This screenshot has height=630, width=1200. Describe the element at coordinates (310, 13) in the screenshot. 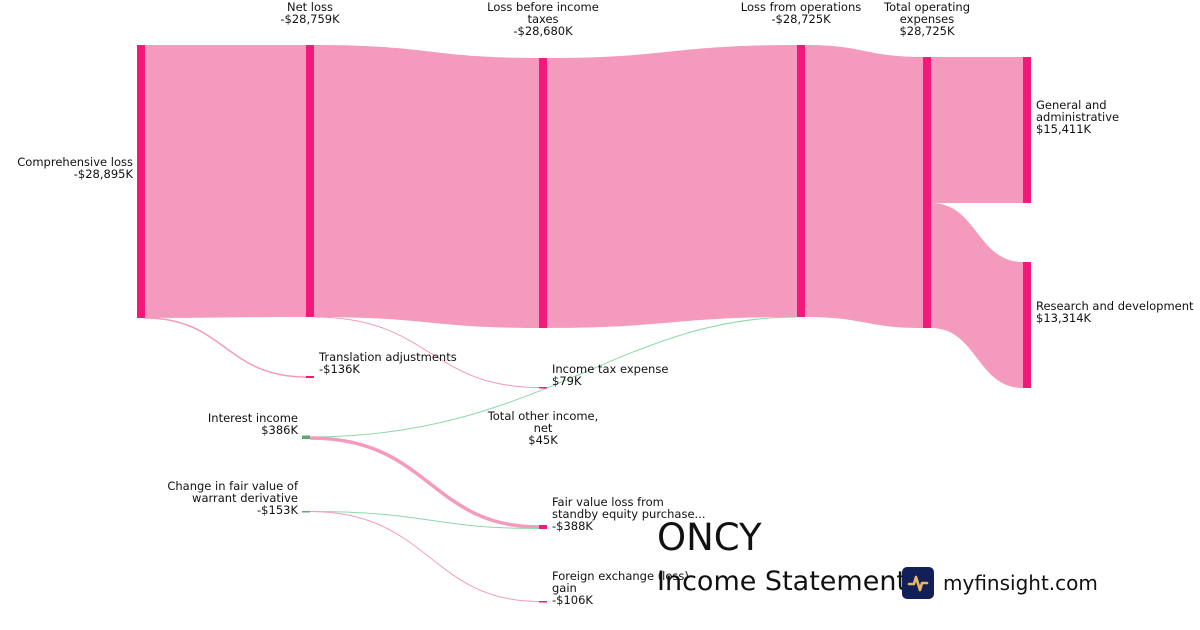

I see `label-net-loss: Net loss -$28,759K` at that location.